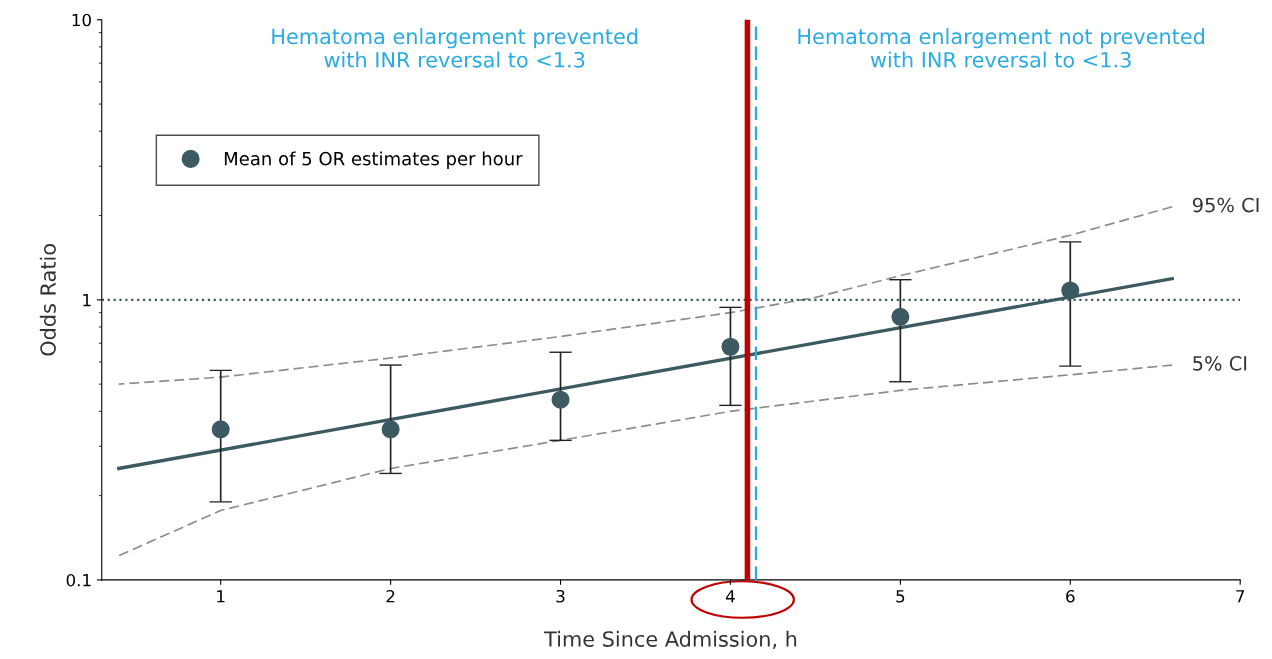  Describe the element at coordinates (1225, 205) in the screenshot. I see `series-label: 95% CI` at that location.